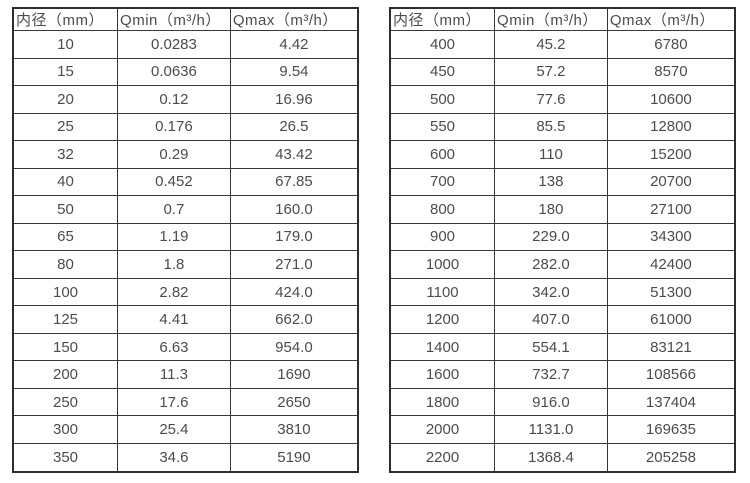  I want to click on table-cell: 110, so click(551, 154).